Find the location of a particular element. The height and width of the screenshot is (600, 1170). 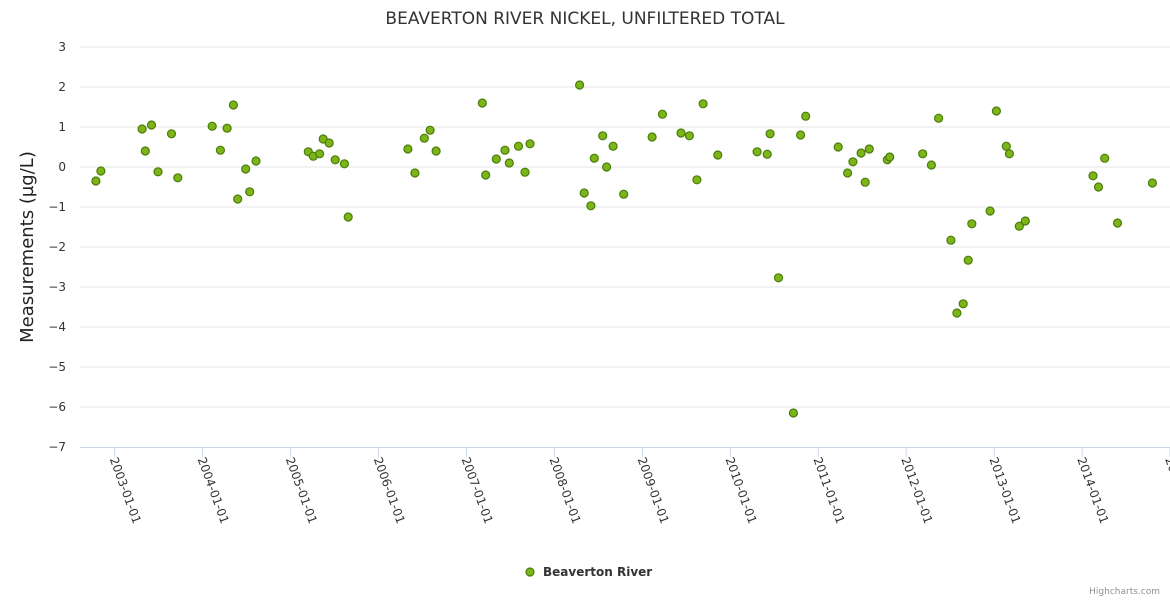

y-tick-label: −4 is located at coordinates (57, 327).